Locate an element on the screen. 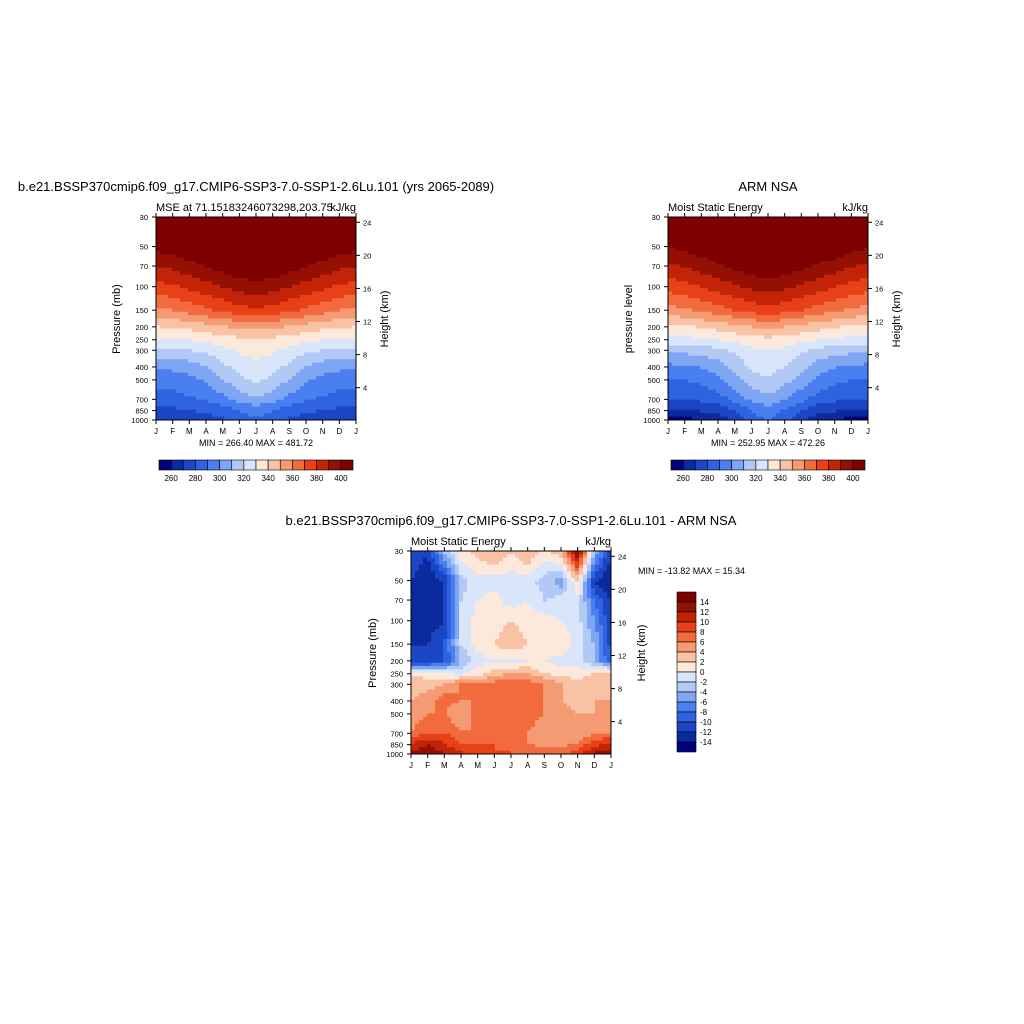  colorbar-label: 380 is located at coordinates (317, 478).